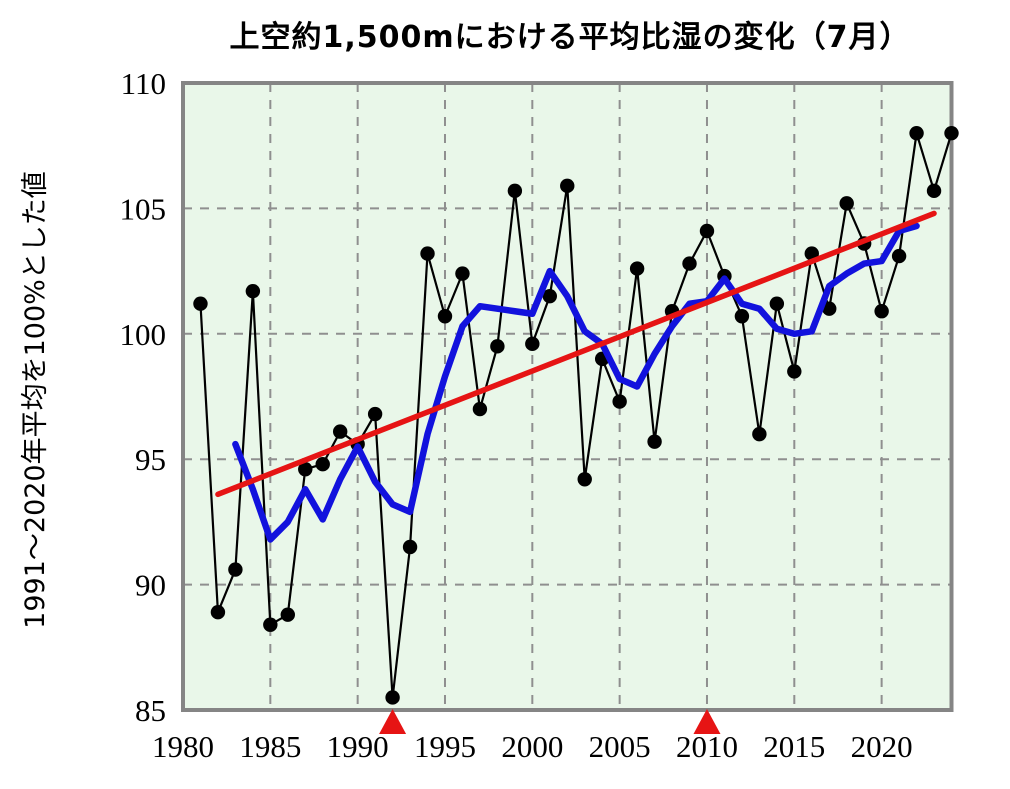  What do you see at coordinates (143, 83) in the screenshot?
I see `y-tick-label: 110` at bounding box center [143, 83].